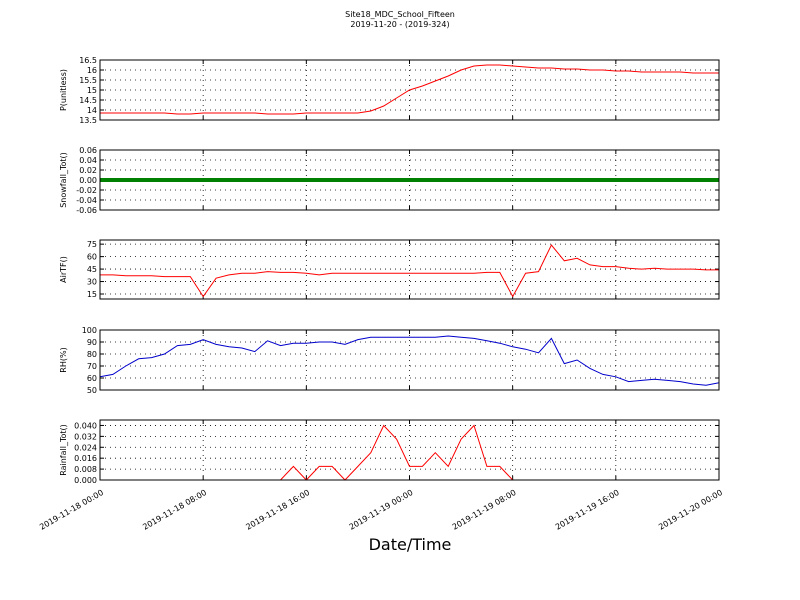 This screenshot has width=800, height=600. Describe the element at coordinates (88, 160) in the screenshot. I see `y-tick-label: 0.04` at that location.